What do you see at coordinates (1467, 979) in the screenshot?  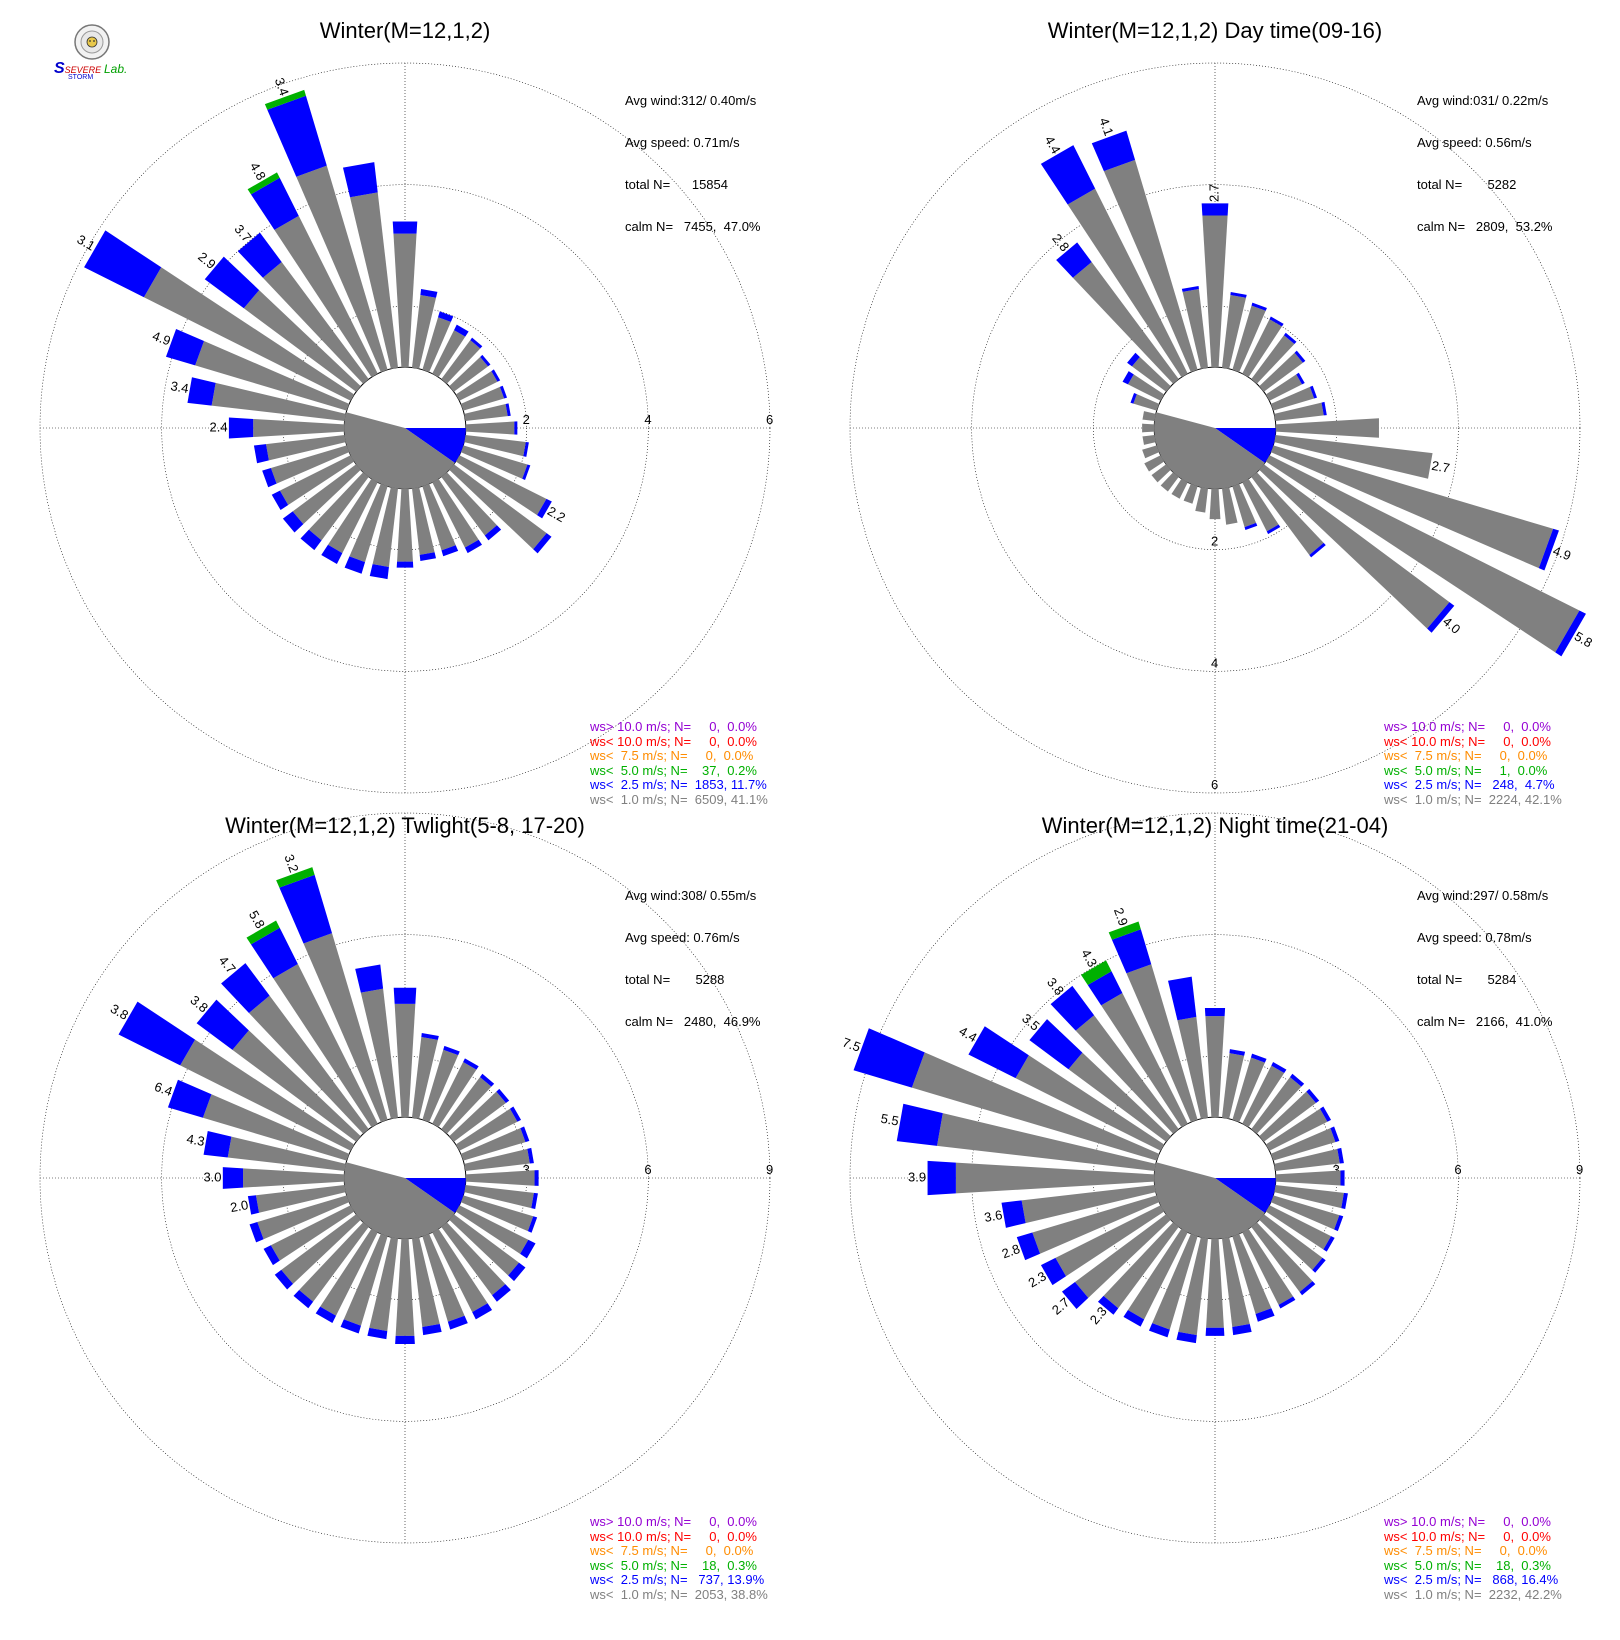 I see `total-n-text: total N= 5284` at bounding box center [1467, 979].